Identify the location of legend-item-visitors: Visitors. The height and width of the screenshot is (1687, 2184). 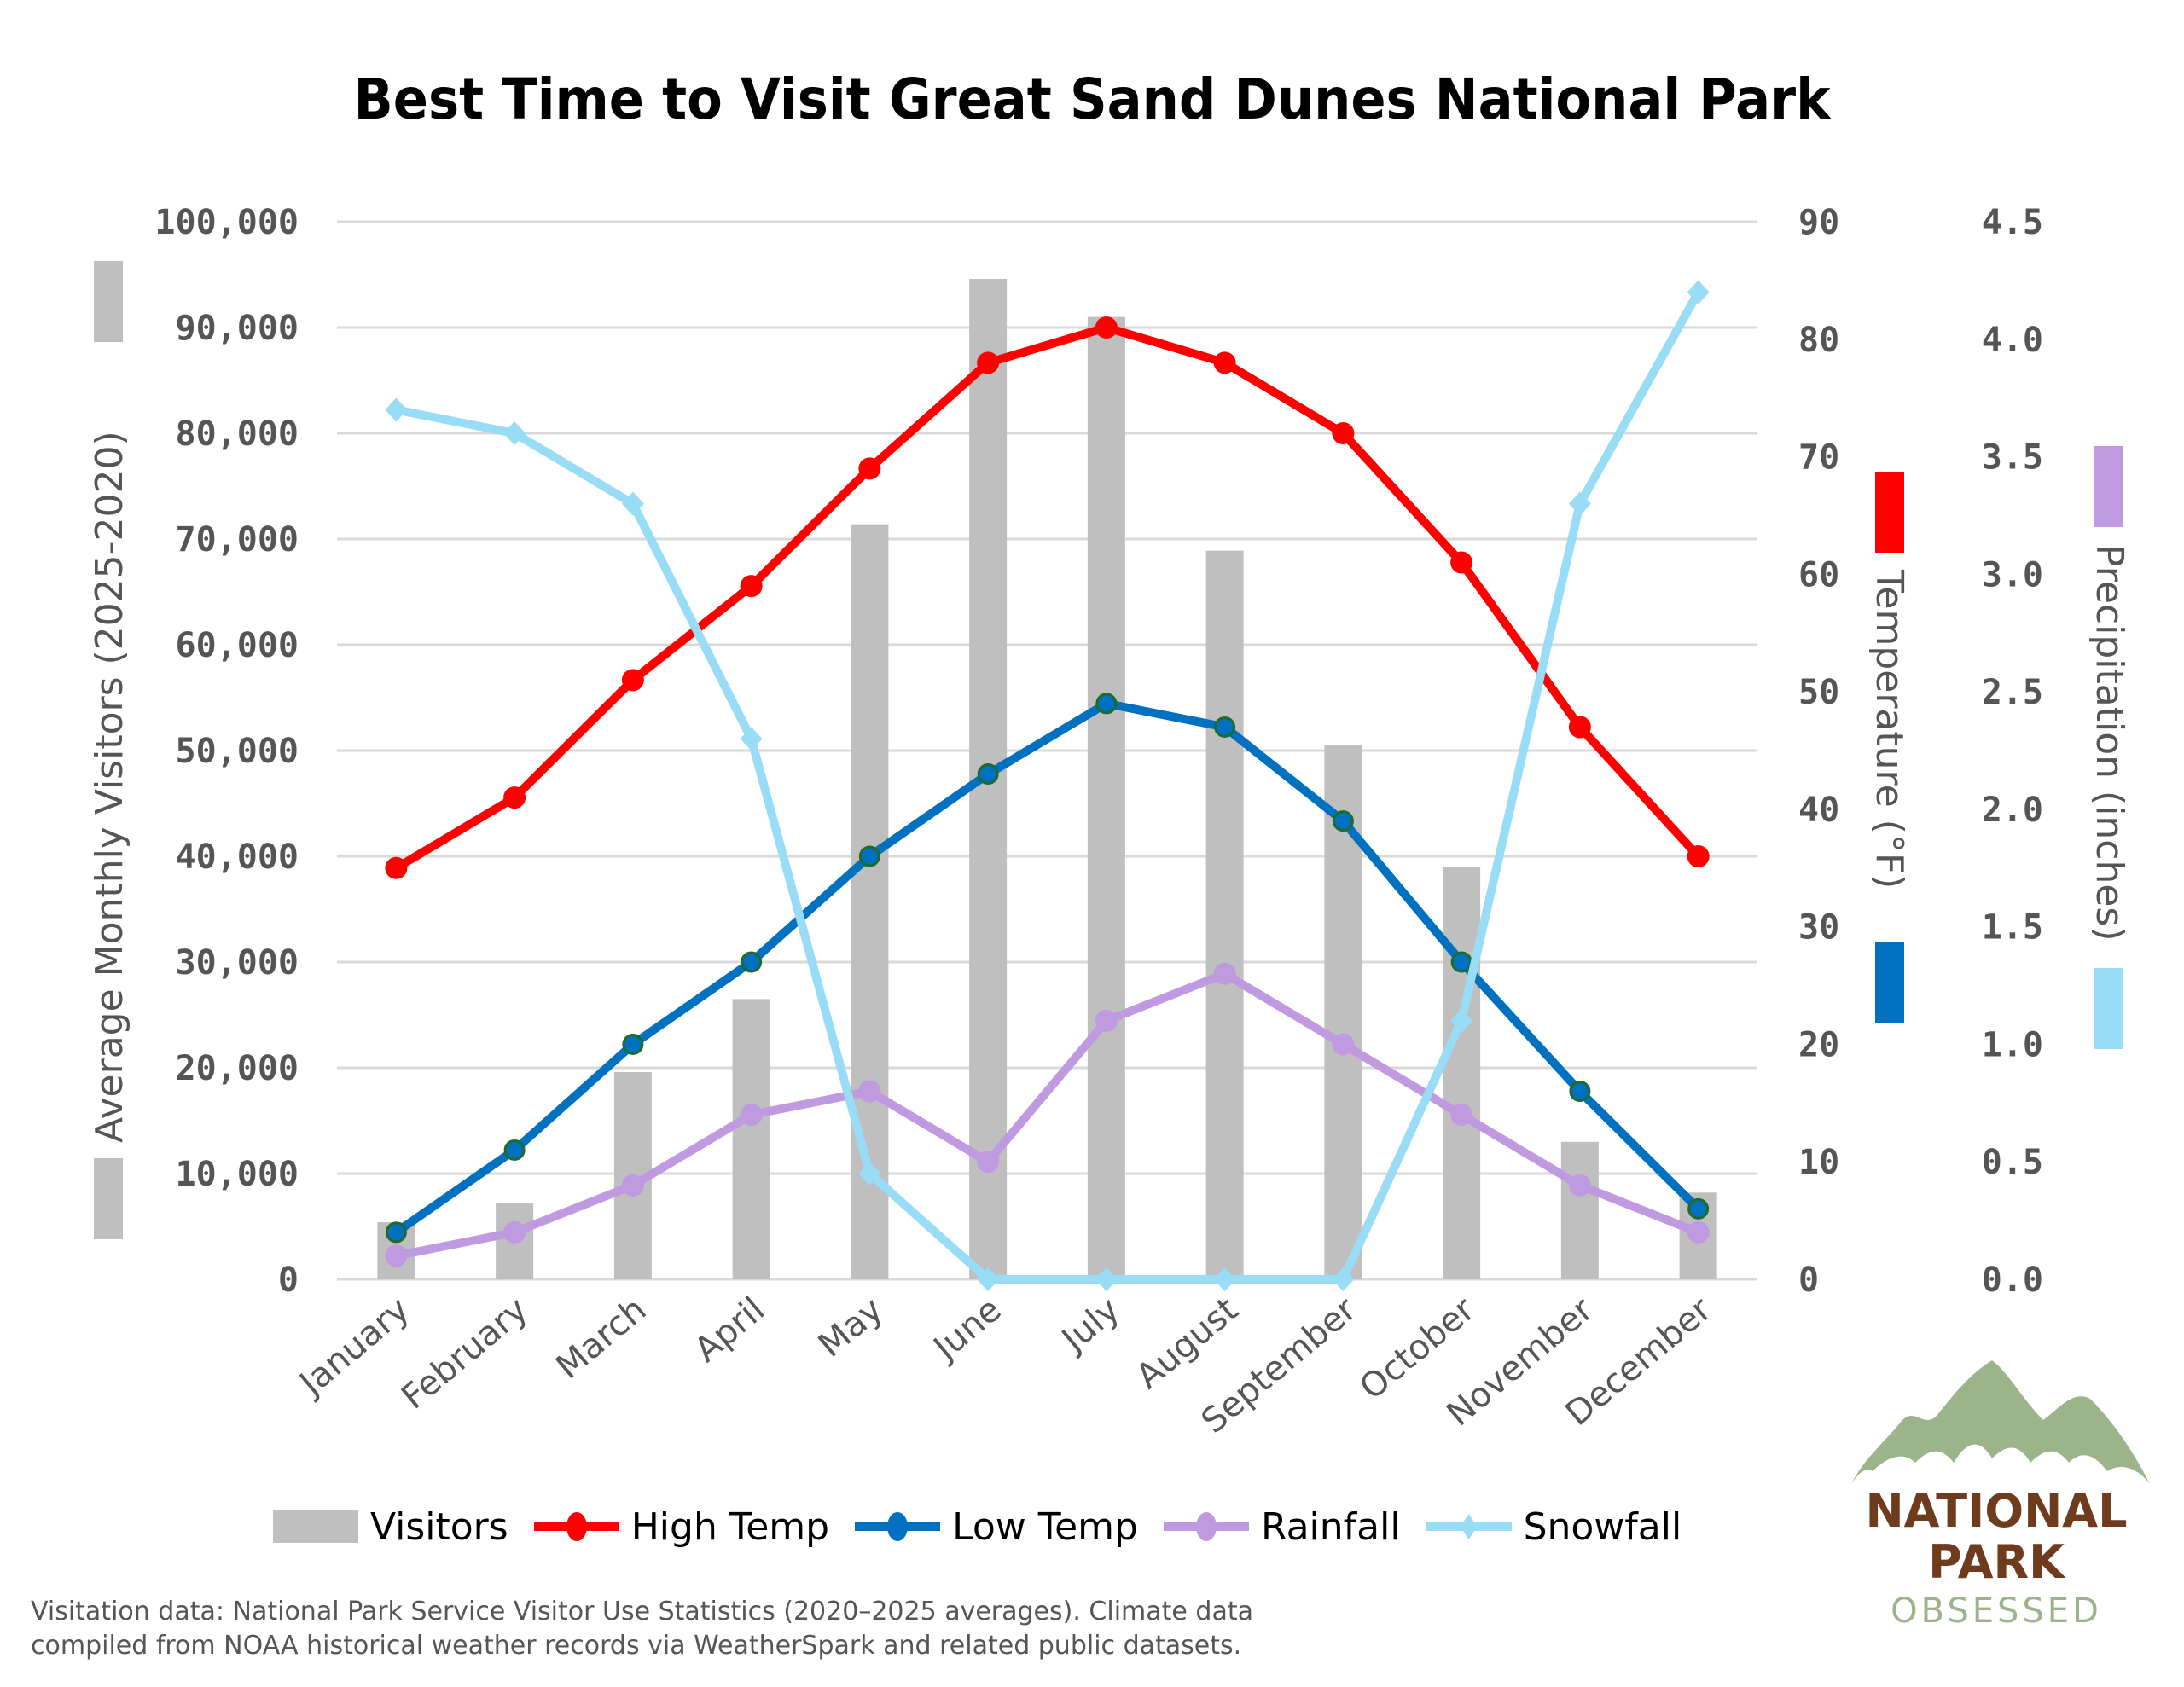
(391, 1527).